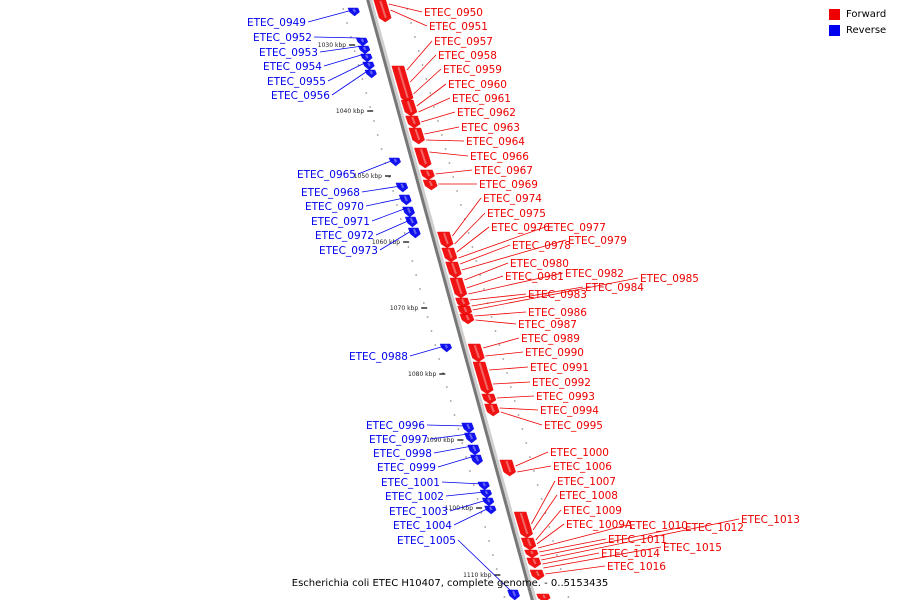 The height and width of the screenshot is (600, 900). I want to click on forward-gene-label: ETEC_1016, so click(636, 567).